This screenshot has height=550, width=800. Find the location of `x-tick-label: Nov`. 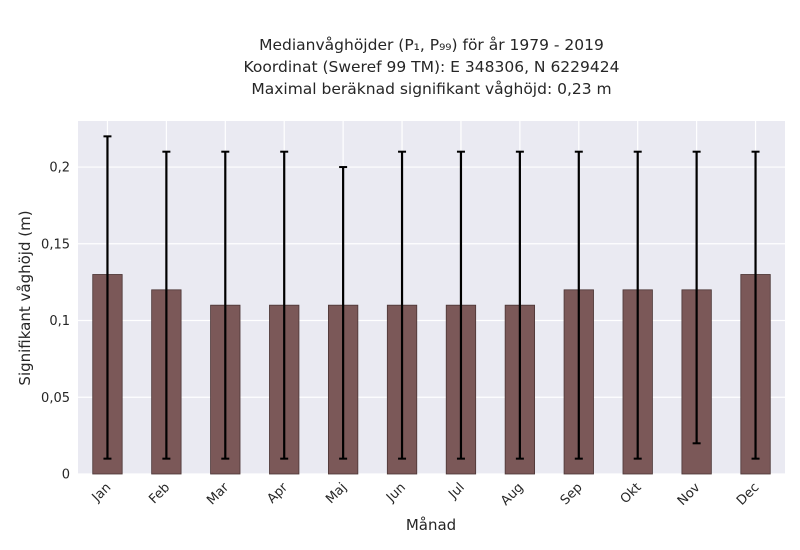

x-tick-label: Nov is located at coordinates (689, 494).